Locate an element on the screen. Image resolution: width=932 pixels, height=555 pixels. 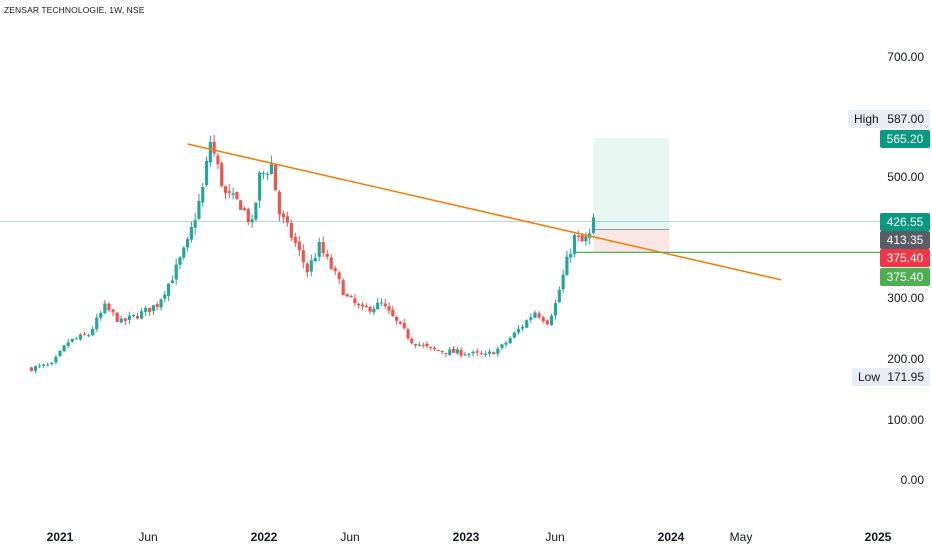
price-axis: 700.00 500.00 300.00 200.00 100.00 0.00 is located at coordinates (905, 268).